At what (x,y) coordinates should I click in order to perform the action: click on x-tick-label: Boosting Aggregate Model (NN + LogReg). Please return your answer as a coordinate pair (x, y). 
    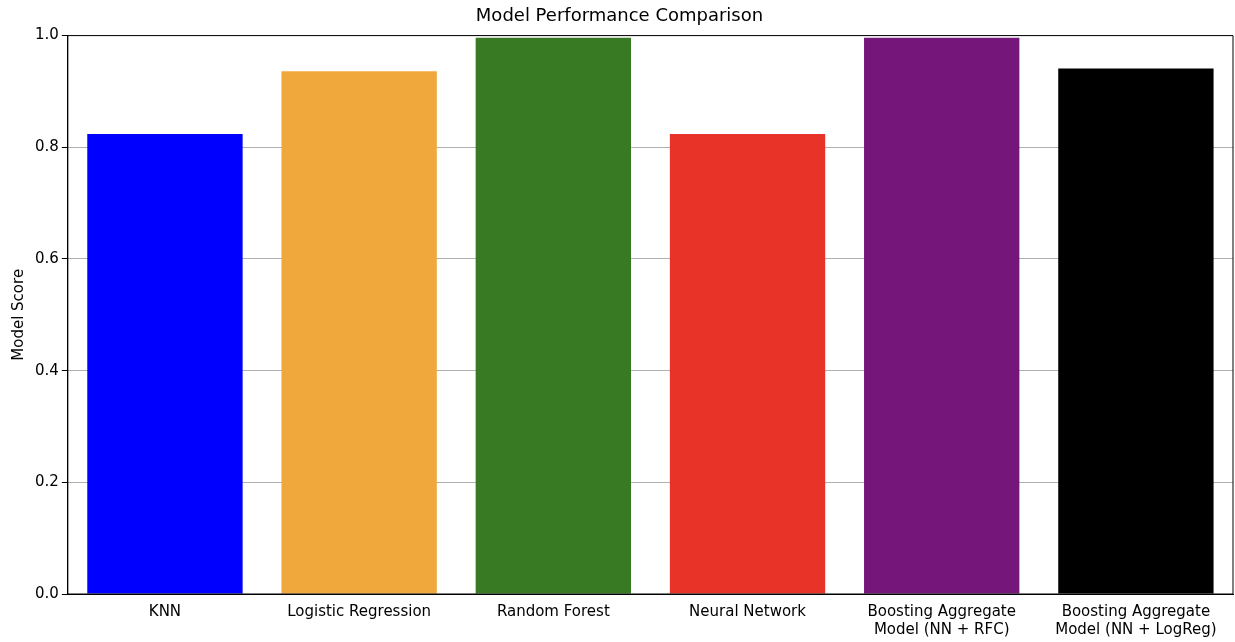
    Looking at the image, I should click on (1136, 619).